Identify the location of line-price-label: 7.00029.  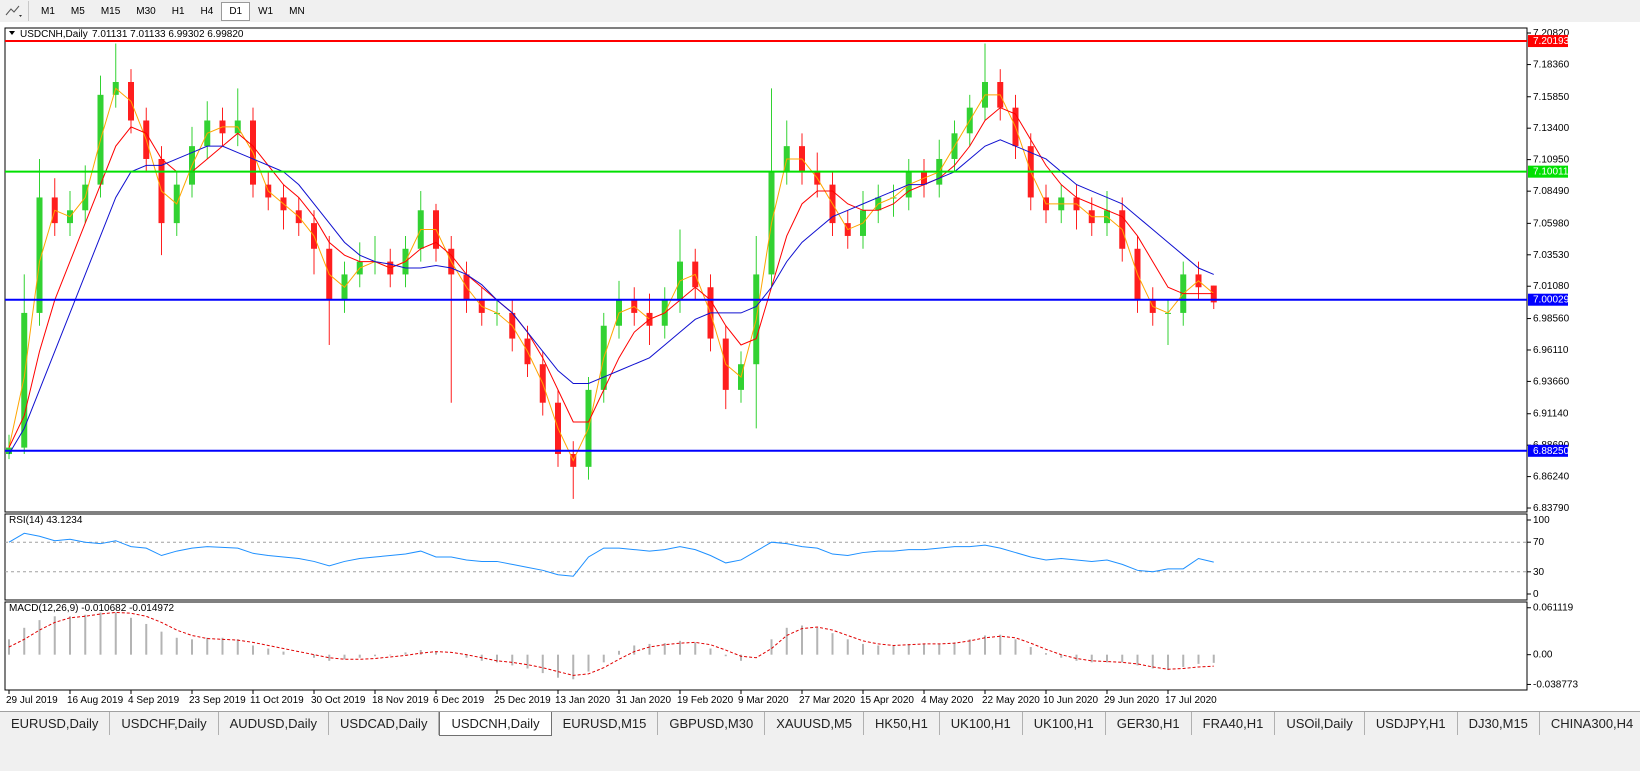
(1551, 300).